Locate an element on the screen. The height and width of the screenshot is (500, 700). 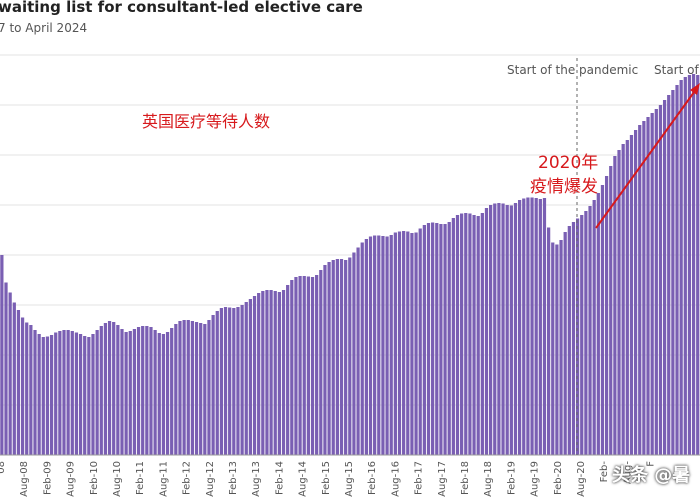
x-tick-label: Feb-18 is located at coordinates (465, 478).